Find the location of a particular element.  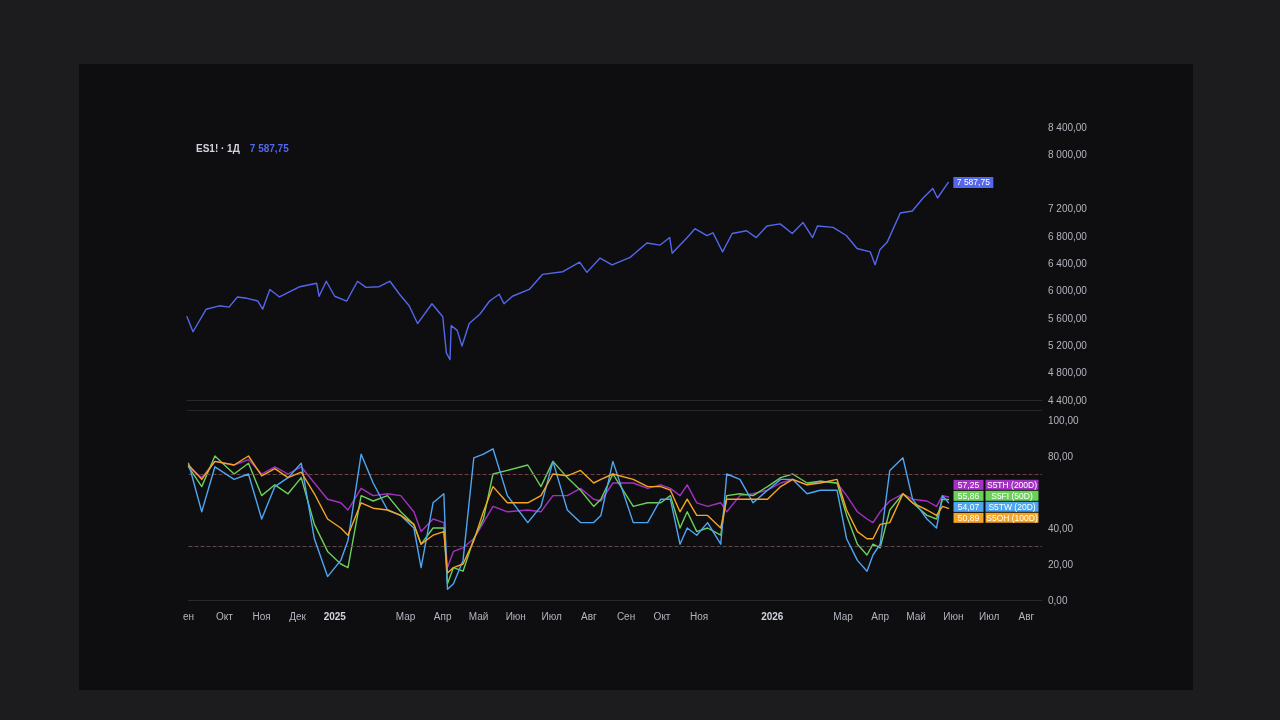

legend-label: S5OH (100D) is located at coordinates (1012, 517).